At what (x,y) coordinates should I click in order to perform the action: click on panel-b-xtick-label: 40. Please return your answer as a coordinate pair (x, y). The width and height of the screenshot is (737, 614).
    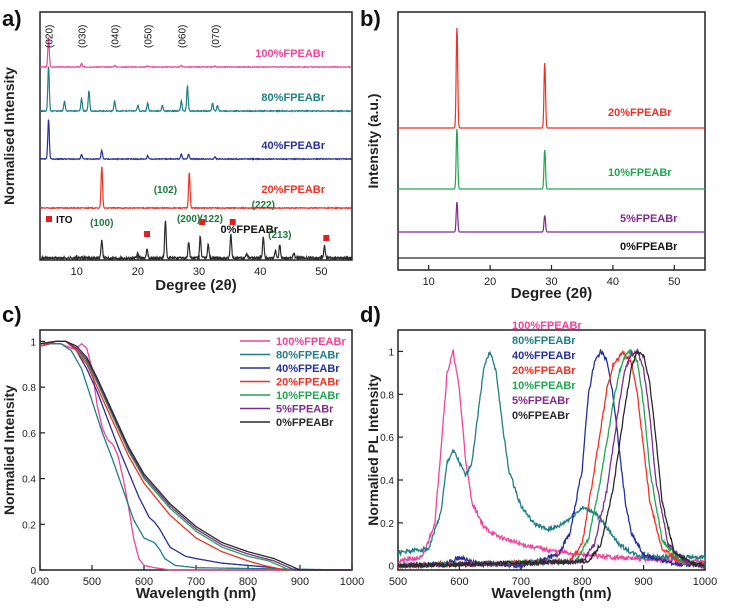
    Looking at the image, I should click on (613, 282).